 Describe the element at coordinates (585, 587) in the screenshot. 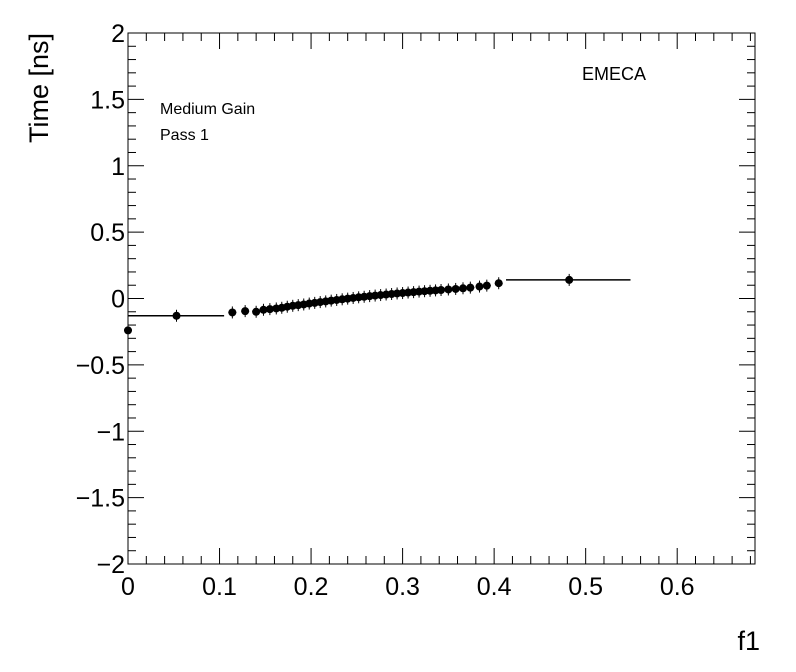

I see `x-tick-label: 0.5` at that location.